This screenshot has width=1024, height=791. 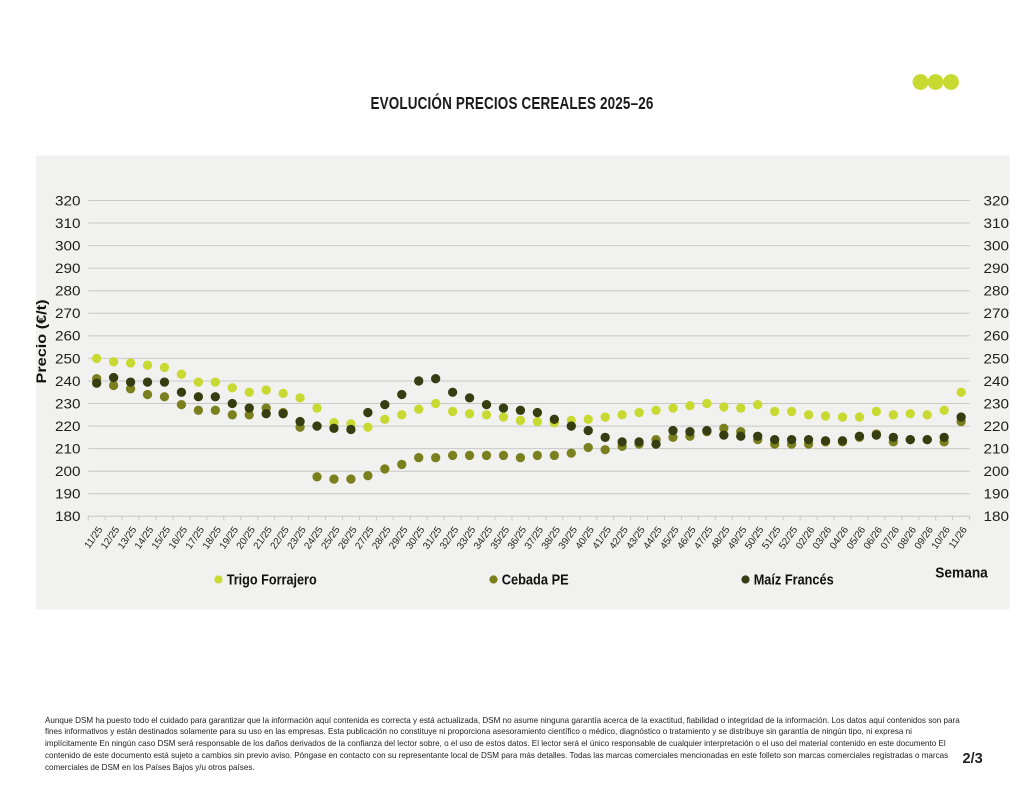 I want to click on svg-text: Semana, so click(x=961, y=574).